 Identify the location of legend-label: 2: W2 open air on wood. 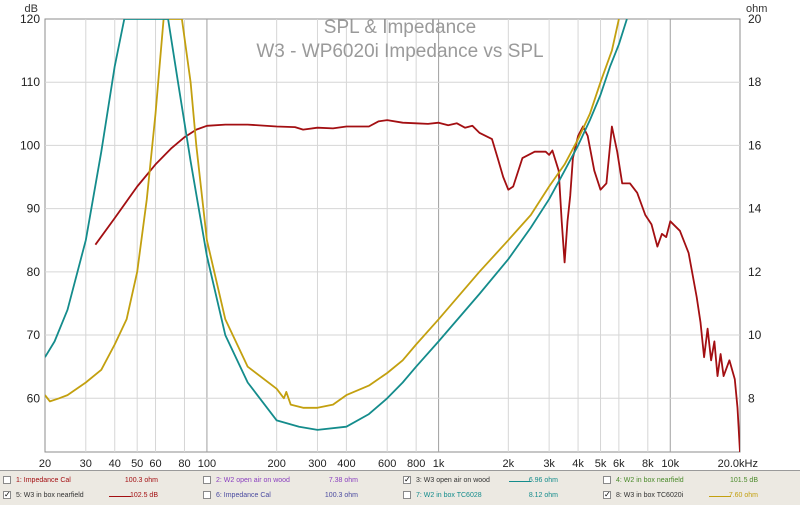
(253, 480).